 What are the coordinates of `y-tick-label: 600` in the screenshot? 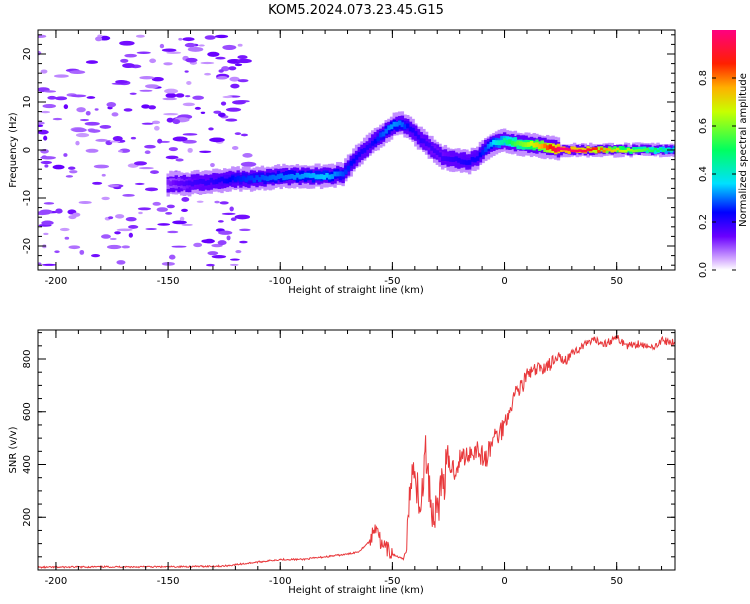 It's located at (27, 411).